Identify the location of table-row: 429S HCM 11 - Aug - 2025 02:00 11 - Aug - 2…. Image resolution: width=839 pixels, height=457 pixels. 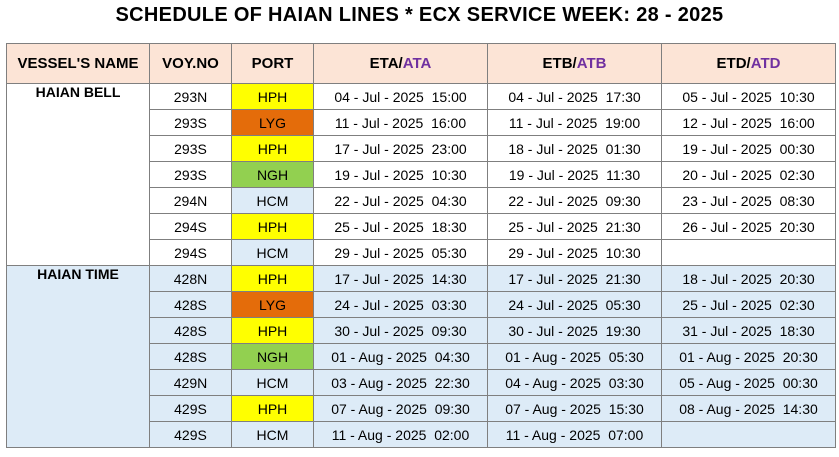
(421, 434).